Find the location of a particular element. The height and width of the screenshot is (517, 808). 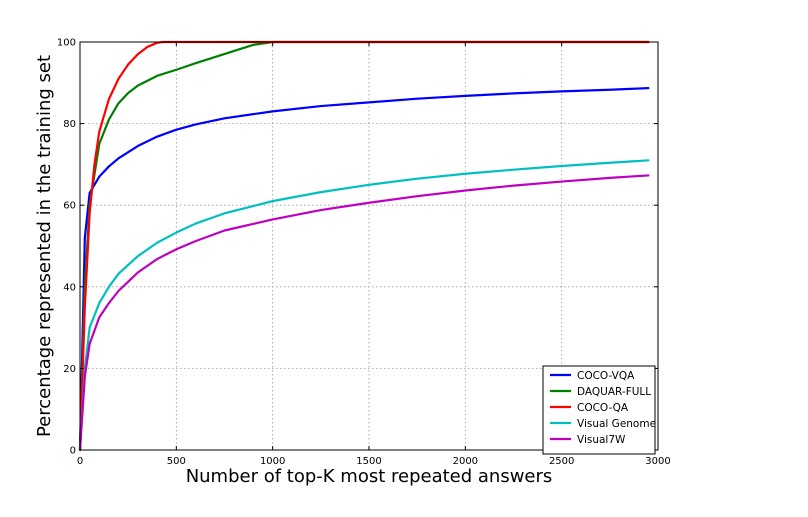

legend-entry: COCO-VQA is located at coordinates (606, 376).